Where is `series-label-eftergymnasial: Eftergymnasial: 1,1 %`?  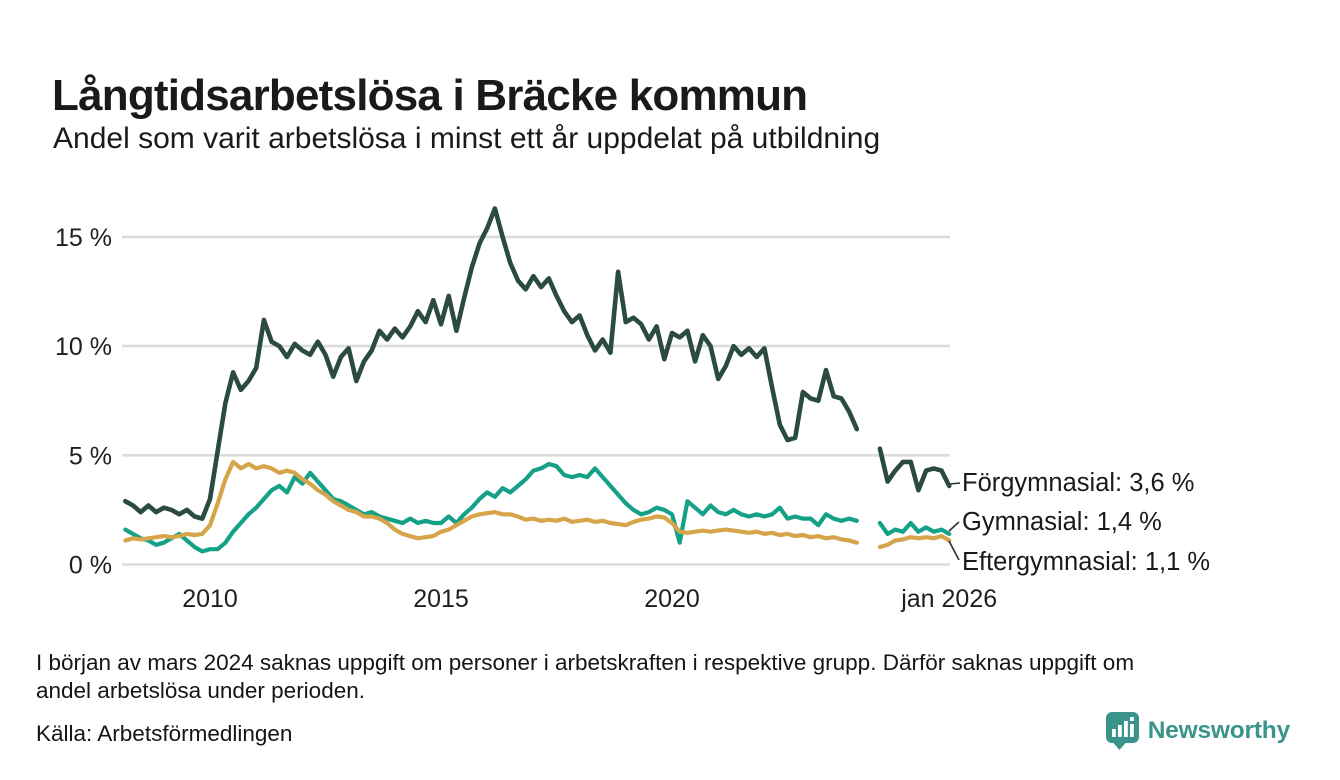
series-label-eftergymnasial: Eftergymnasial: 1,1 % is located at coordinates (1086, 562).